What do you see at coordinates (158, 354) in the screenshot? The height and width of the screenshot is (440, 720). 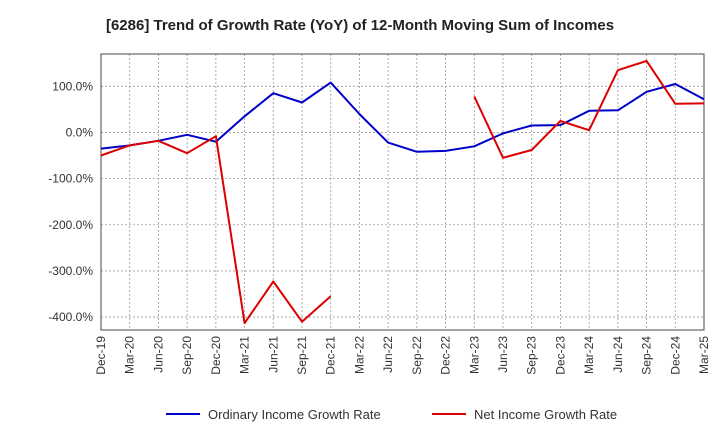 I see `x-tick-label: Jun-20` at bounding box center [158, 354].